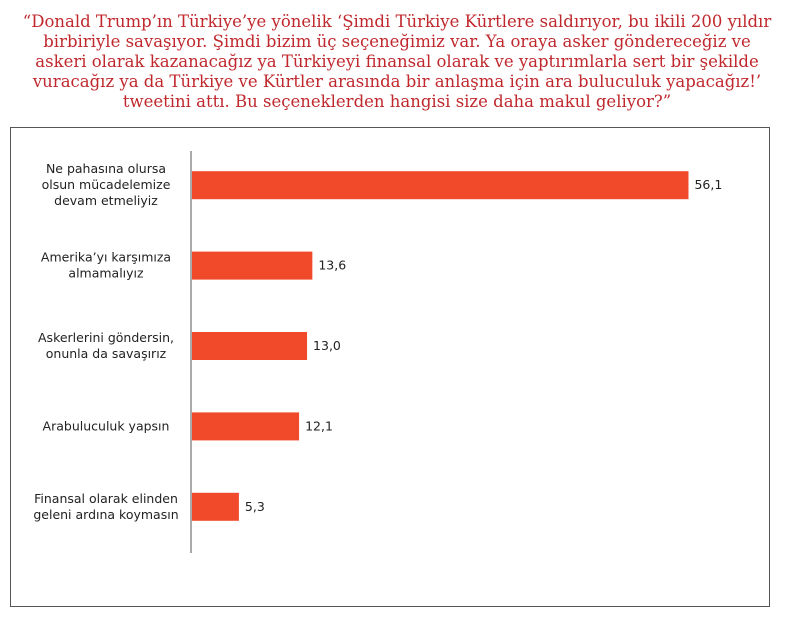 This screenshot has width=794, height=638. What do you see at coordinates (106, 353) in the screenshot?
I see `category-label-line: onunla da savaşırız` at bounding box center [106, 353].